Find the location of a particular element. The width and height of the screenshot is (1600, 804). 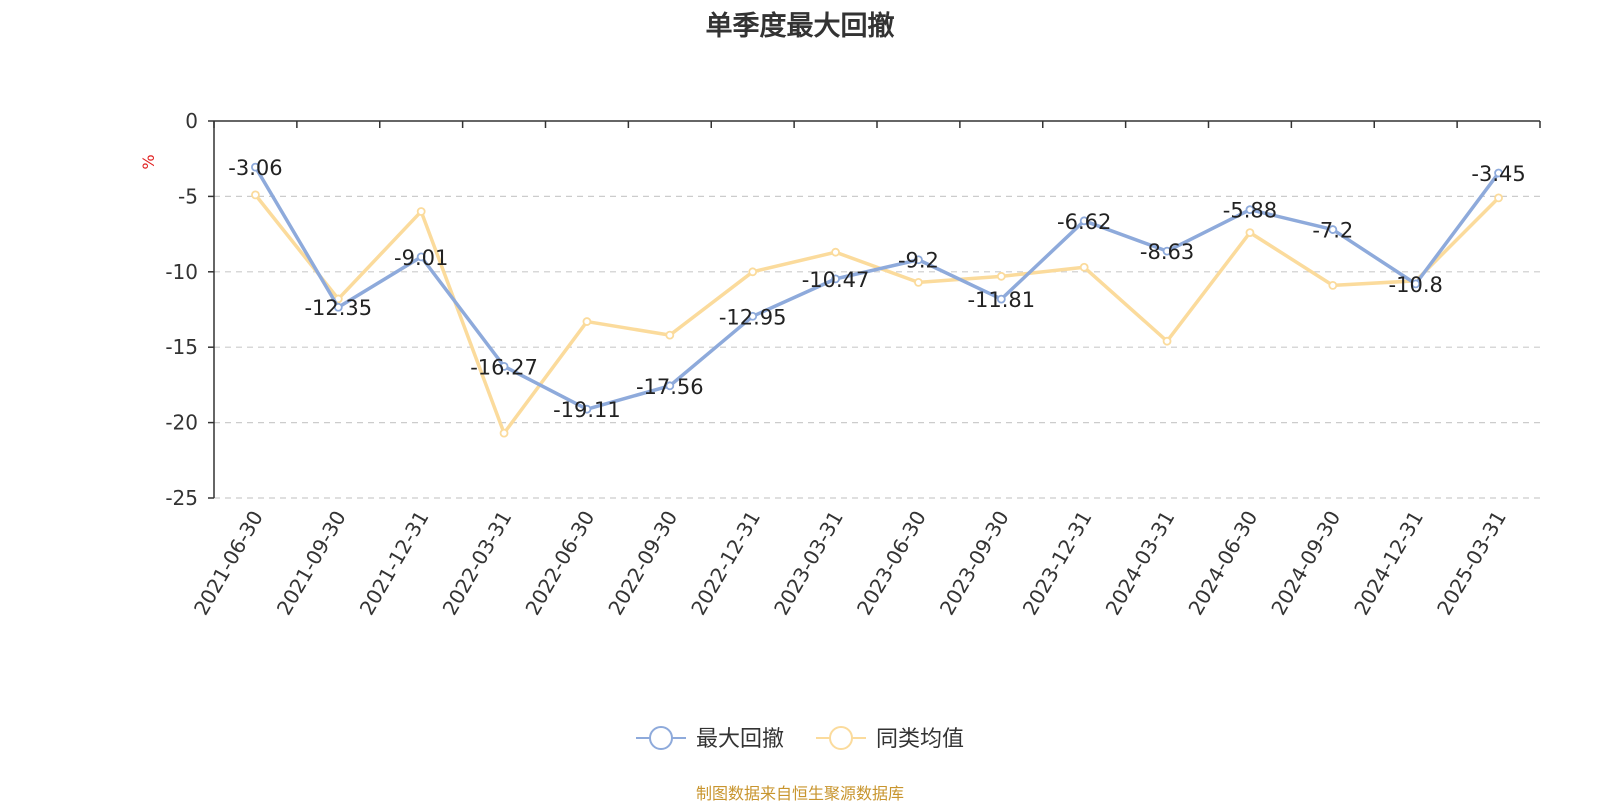

data-label: -19.11 is located at coordinates (587, 410).